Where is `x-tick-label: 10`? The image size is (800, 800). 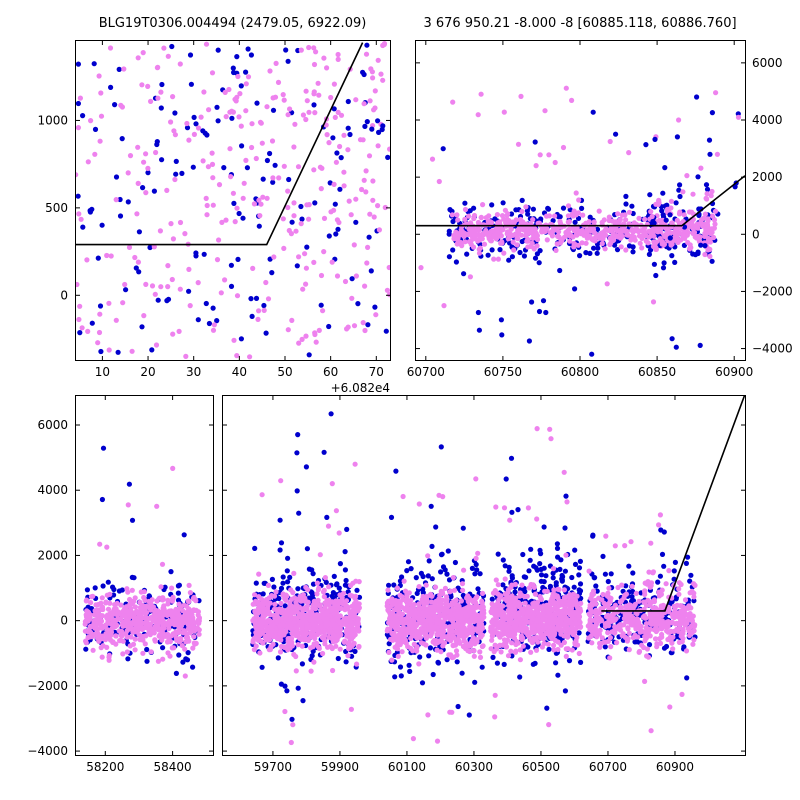
x-tick-label: 10 is located at coordinates (102, 372).